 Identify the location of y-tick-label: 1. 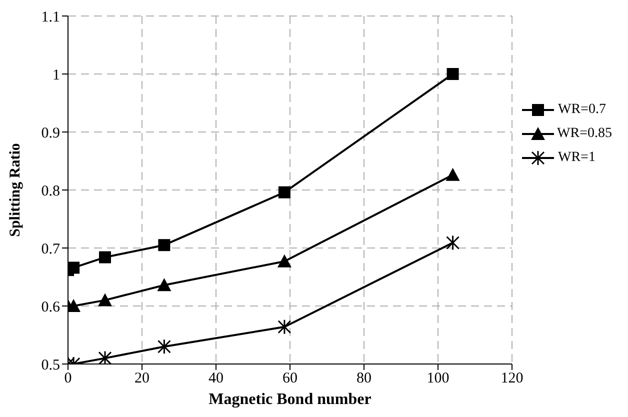
(56, 75).